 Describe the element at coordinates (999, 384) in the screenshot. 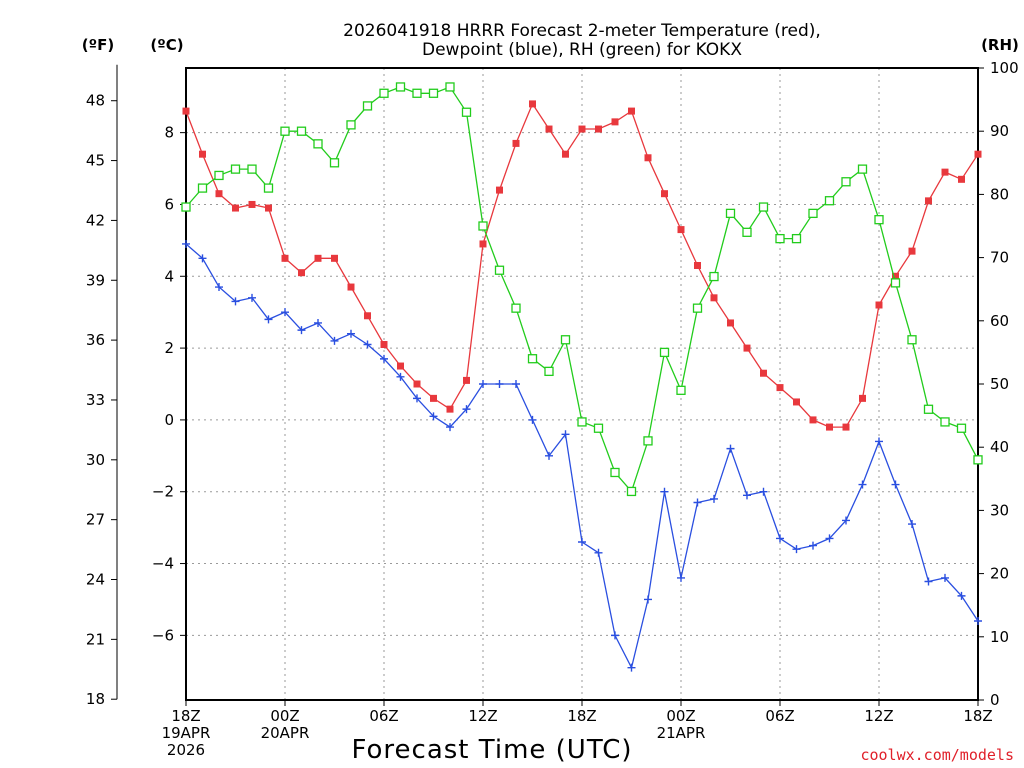

I see `rh-tick-label: 50` at that location.